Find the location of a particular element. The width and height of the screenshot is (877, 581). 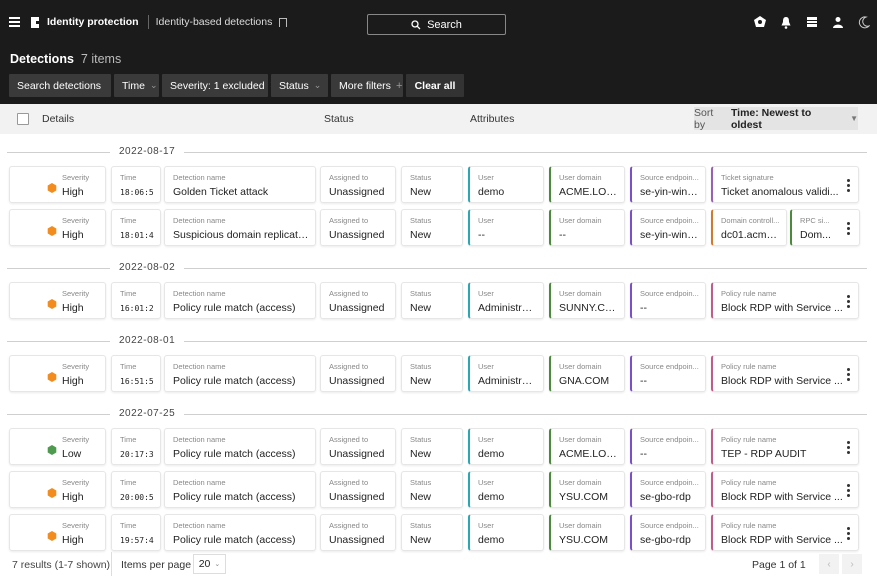

attribute-card-label: Ticket signature is located at coordinates (747, 177).